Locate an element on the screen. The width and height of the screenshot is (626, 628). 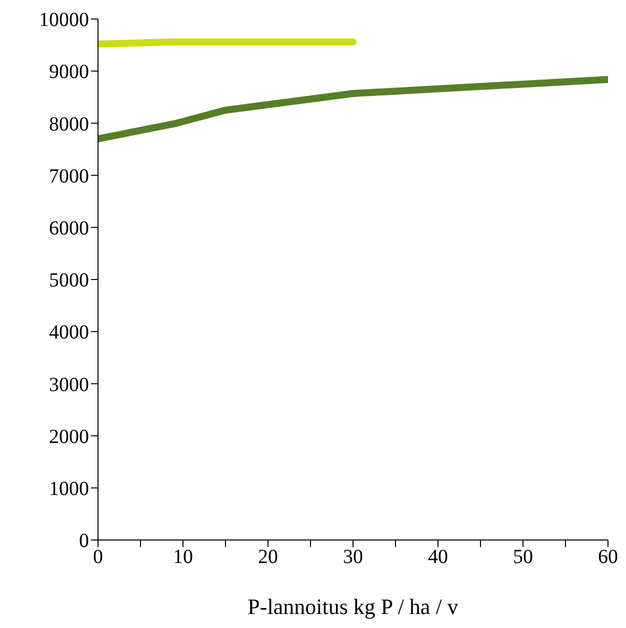
y-tick-label: 9000 is located at coordinates (69, 72).